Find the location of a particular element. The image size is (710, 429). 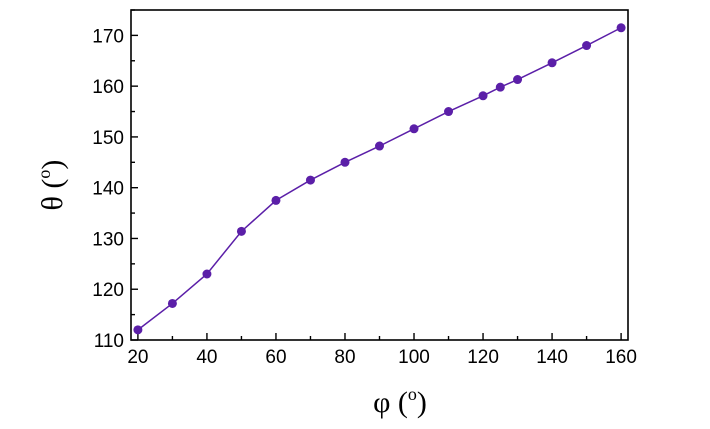

x-tick-label: 20 is located at coordinates (137, 357).